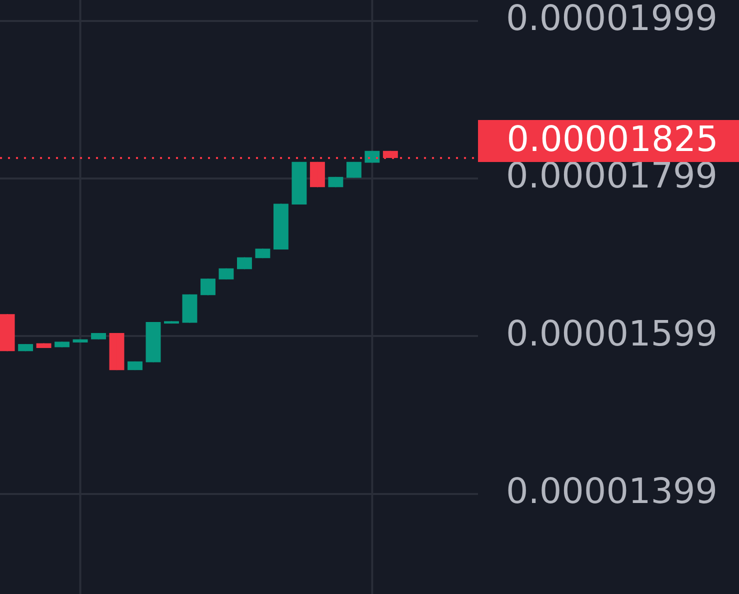  What do you see at coordinates (612, 334) in the screenshot?
I see `y-tick-label: 0.00001599` at bounding box center [612, 334].